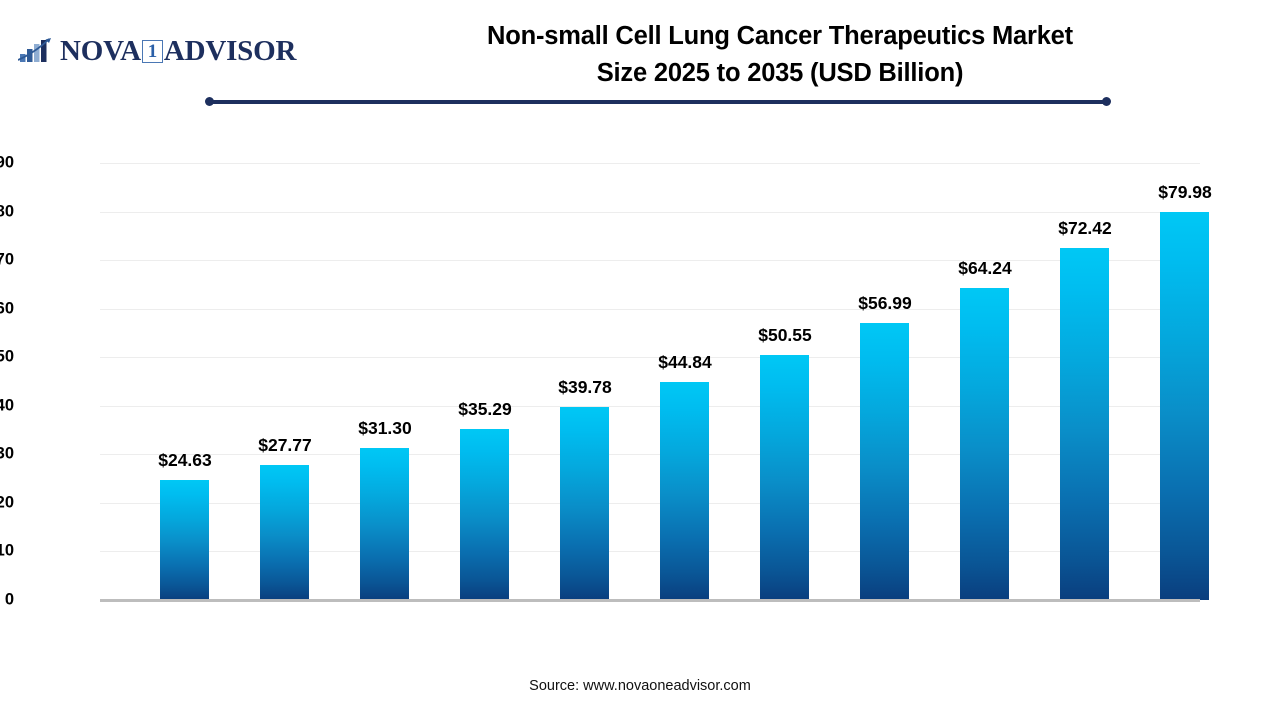 This screenshot has width=1280, height=720. I want to click on bar-value-label-2025: $24.63, so click(185, 460).